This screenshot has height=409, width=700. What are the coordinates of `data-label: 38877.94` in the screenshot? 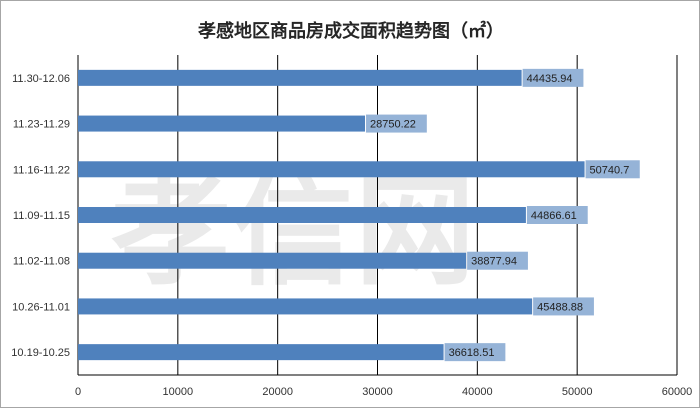 It's located at (494, 262).